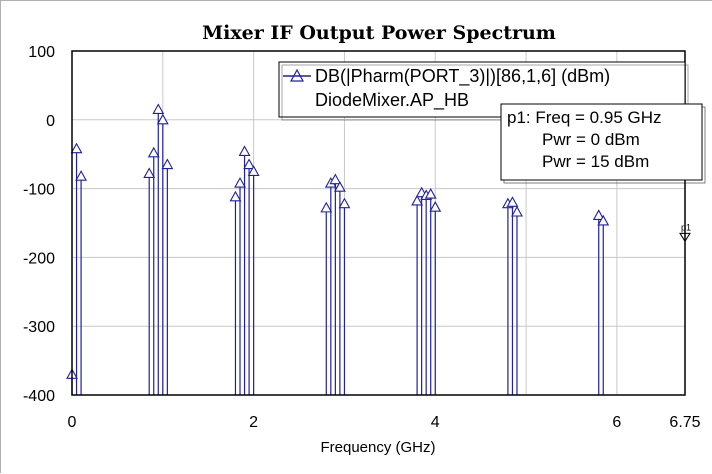 The image size is (712, 474). Describe the element at coordinates (39, 258) in the screenshot. I see `y-tick-label: -200` at that location.